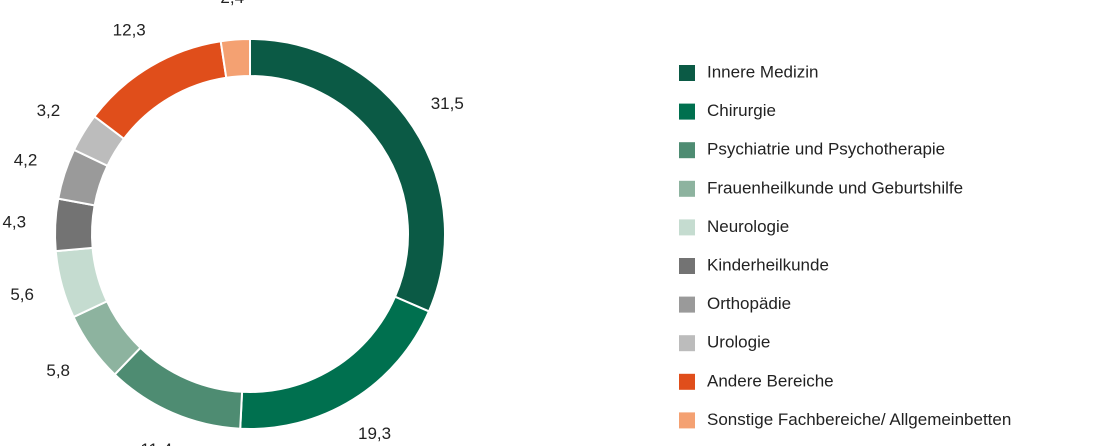 This screenshot has width=1100, height=446. I want to click on legend-label: Innere Medizin, so click(763, 71).